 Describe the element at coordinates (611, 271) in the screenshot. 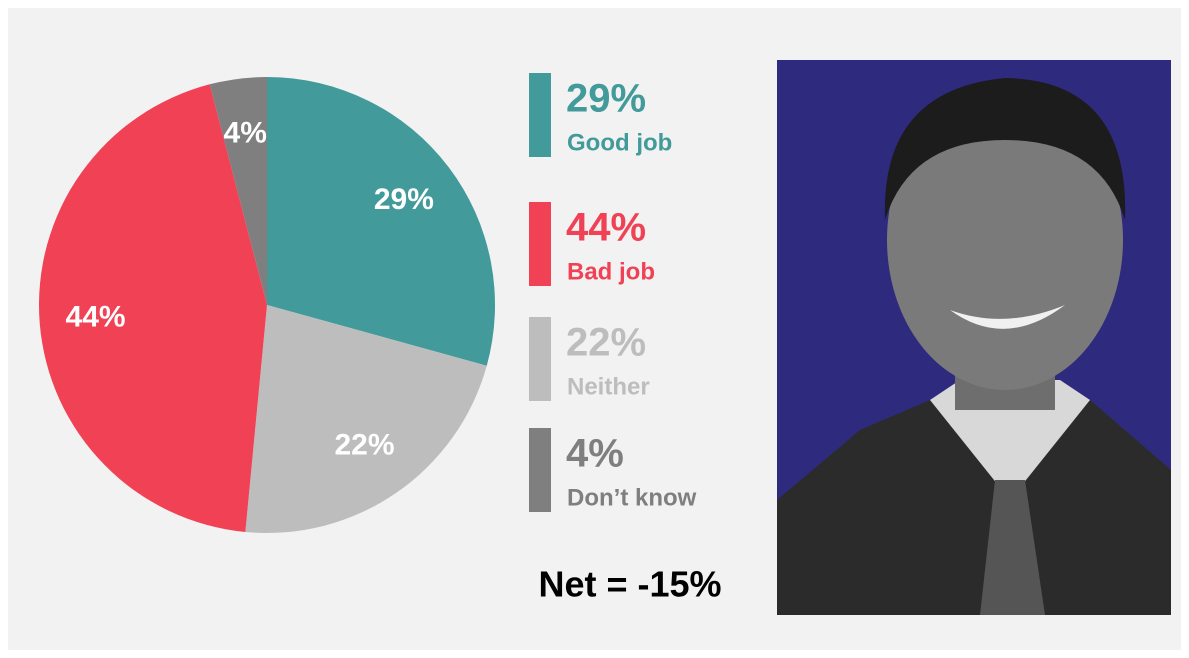

I see `legend-label: Bad job` at that location.